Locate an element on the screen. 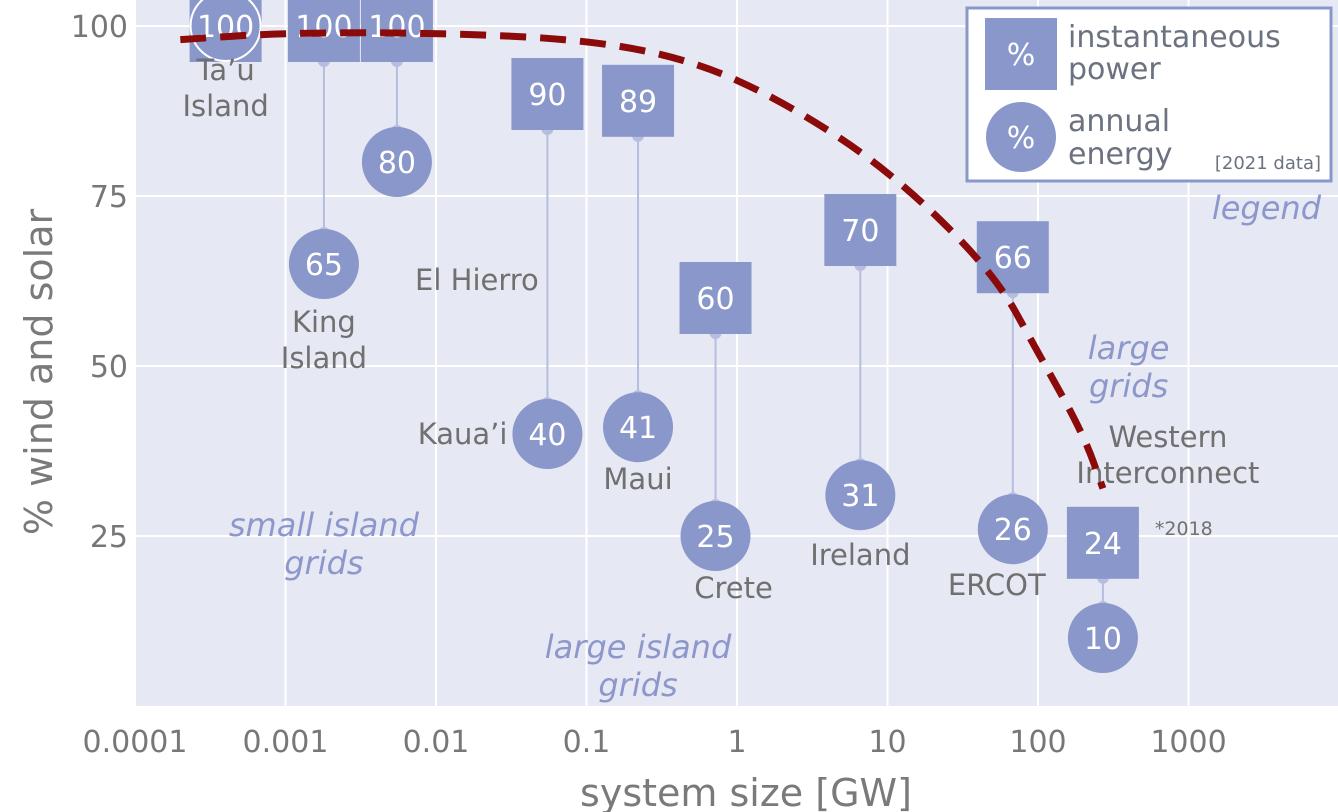  point-label: Crete is located at coordinates (733, 588).